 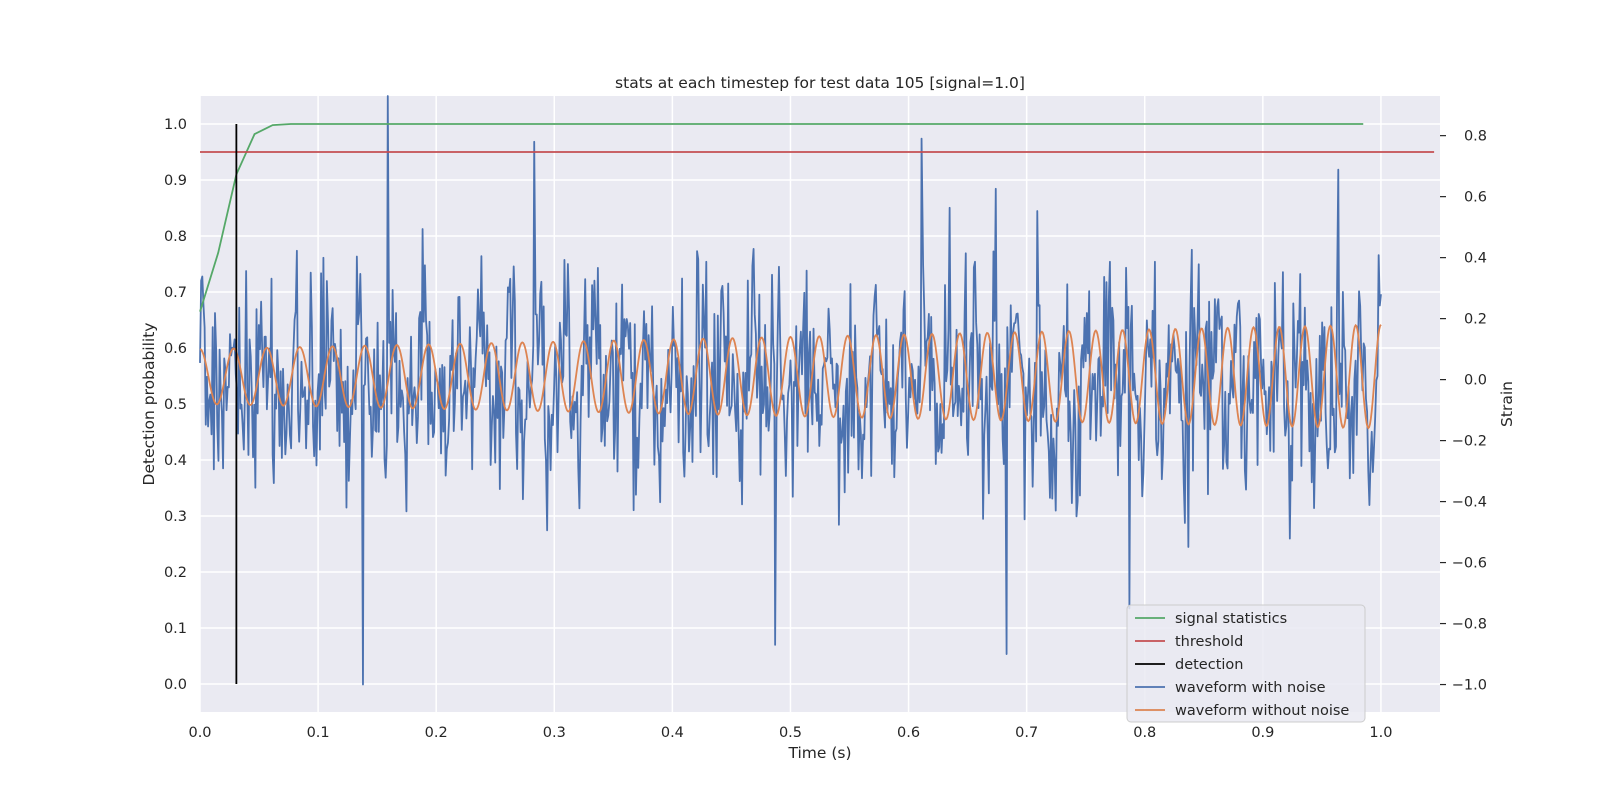 What do you see at coordinates (149, 404) in the screenshot?
I see `y-axis-label: Detection probability` at bounding box center [149, 404].